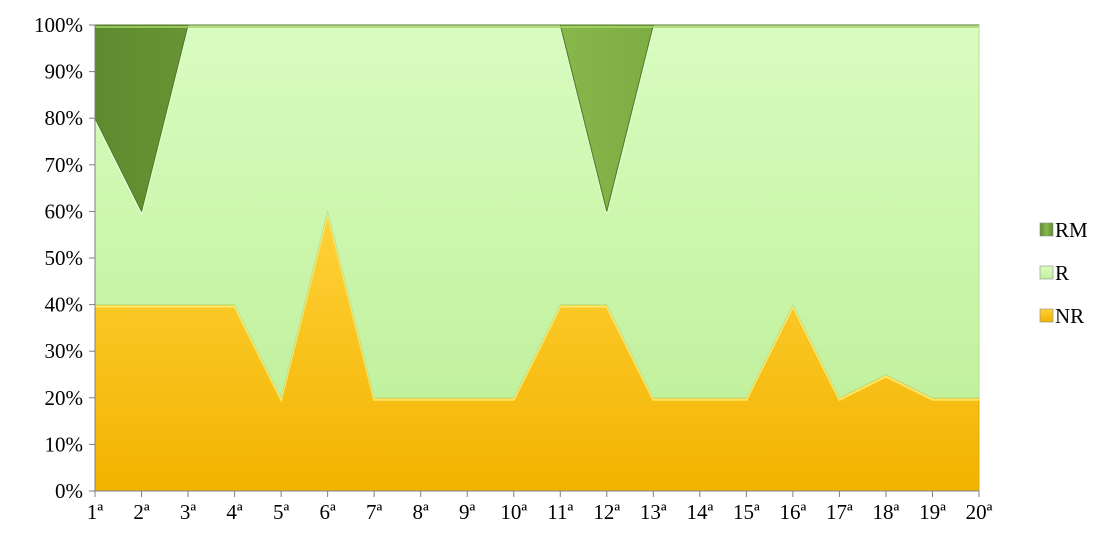  What do you see at coordinates (467, 512) in the screenshot?
I see `x-tick-label: 9ª` at bounding box center [467, 512].